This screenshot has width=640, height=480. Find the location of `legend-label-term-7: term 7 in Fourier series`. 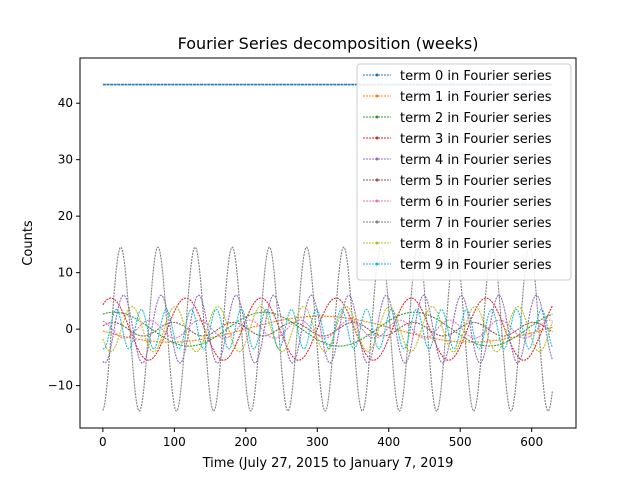

legend-label-term-7: term 7 in Fourier series is located at coordinates (476, 223).